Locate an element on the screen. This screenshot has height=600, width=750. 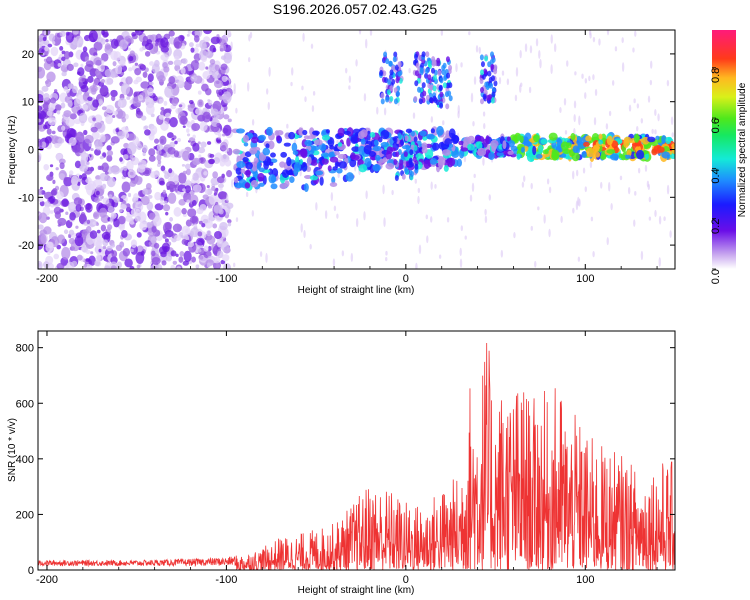
snr-x-tick-label: -200 is located at coordinates (47, 580).